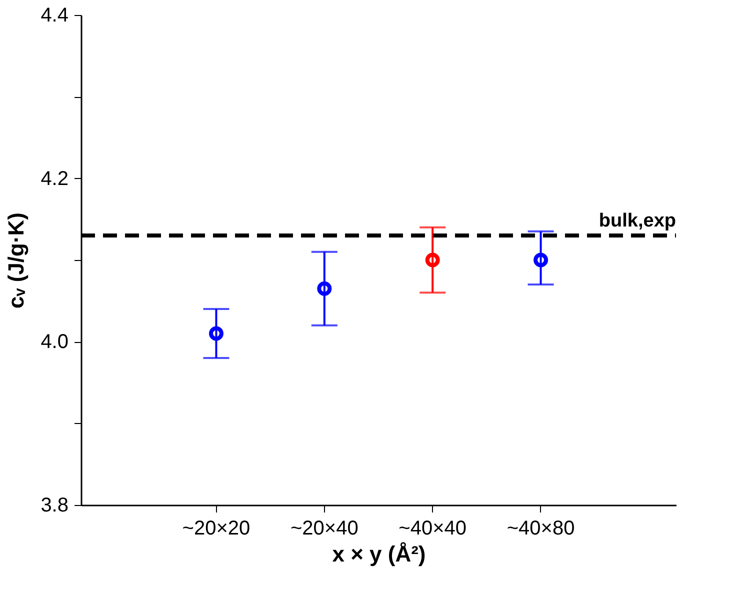 Image resolution: width=731 pixels, height=610 pixels. Describe the element at coordinates (432, 529) in the screenshot. I see `x-tick-label: ~40×40` at that location.